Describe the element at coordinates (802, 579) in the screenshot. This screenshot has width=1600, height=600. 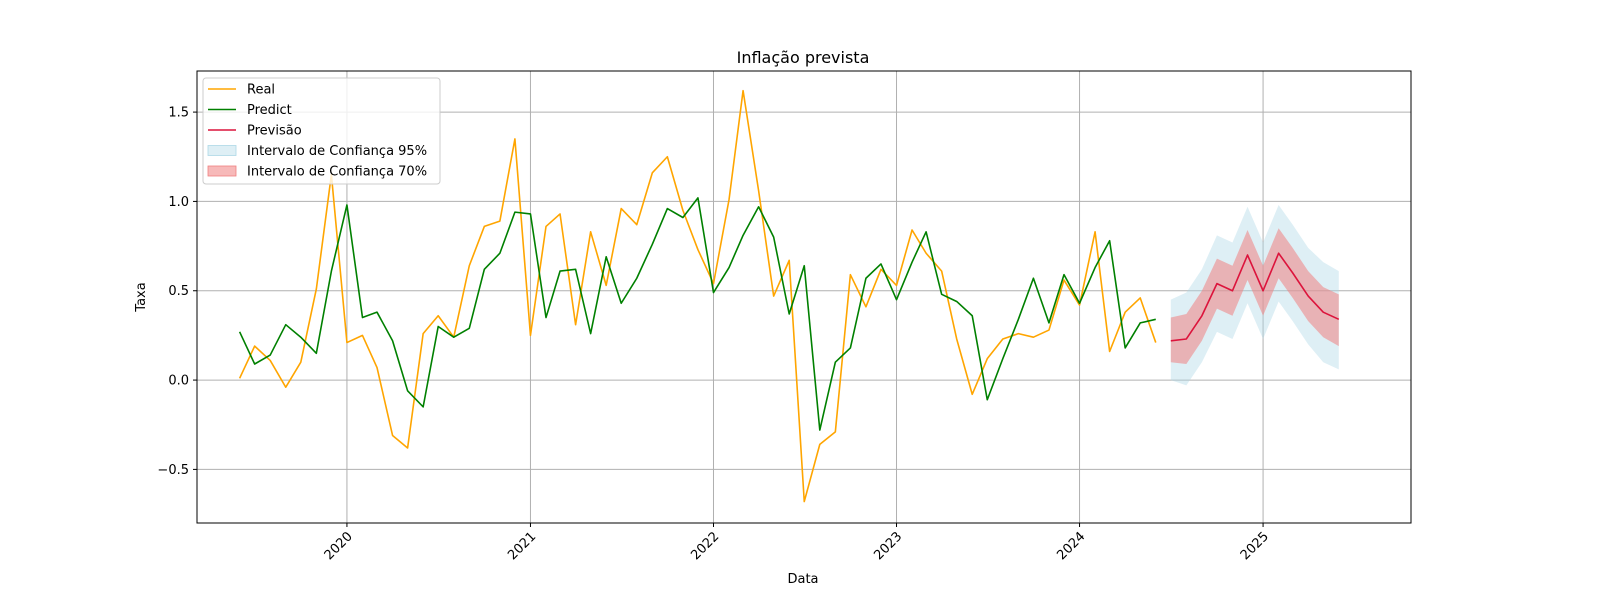
I see `x-axis-title: Data` at that location.